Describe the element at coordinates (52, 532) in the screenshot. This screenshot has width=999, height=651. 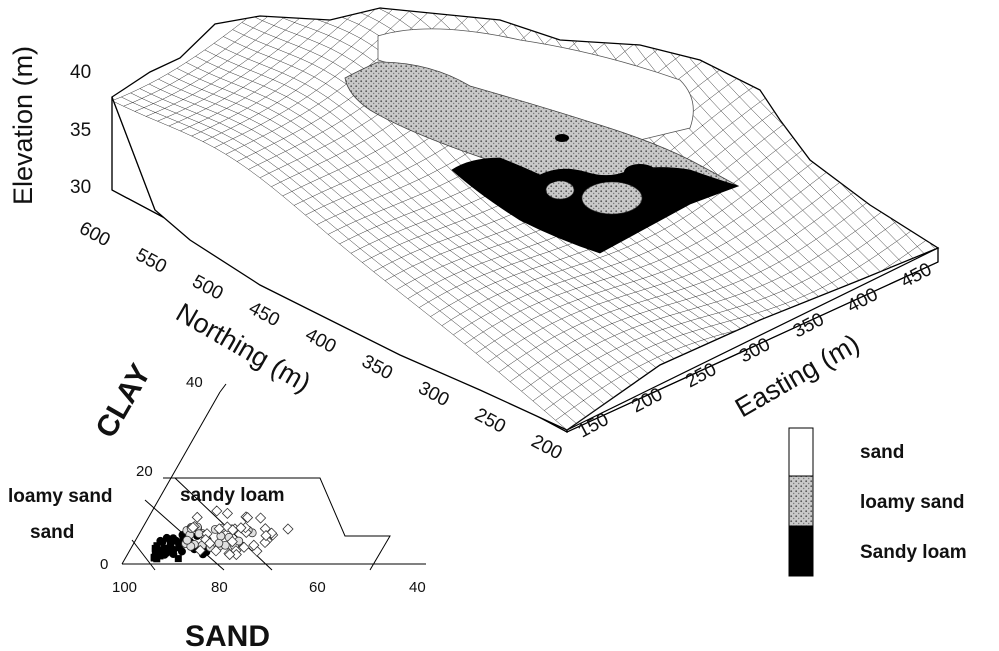
I see `region-label-sand: sand` at that location.